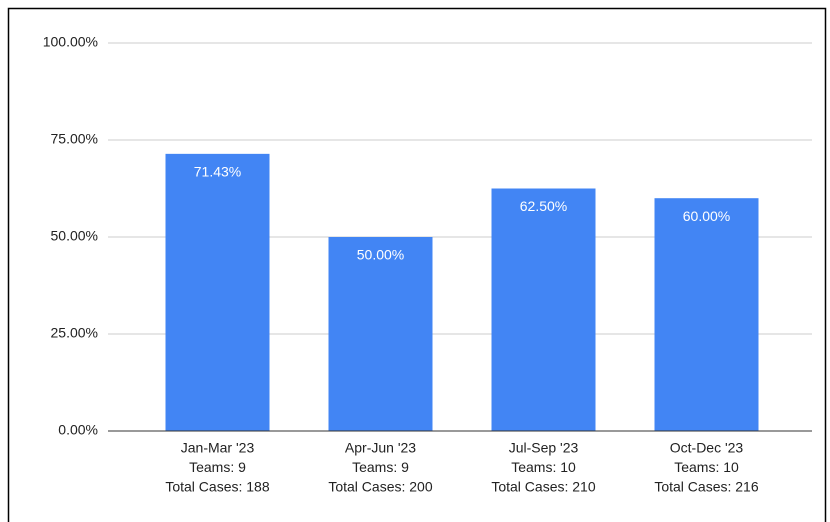  I want to click on y-tick-label: 25.00%, so click(74, 333).